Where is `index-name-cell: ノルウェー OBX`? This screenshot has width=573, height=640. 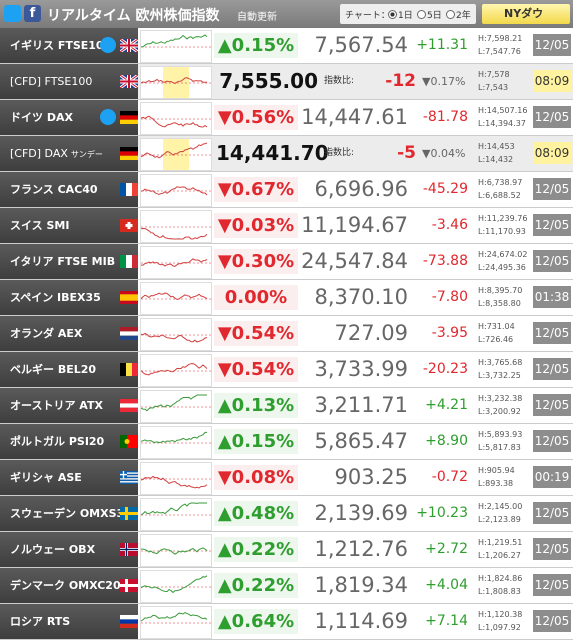 index-name-cell: ノルウェー OBX is located at coordinates (69, 549).